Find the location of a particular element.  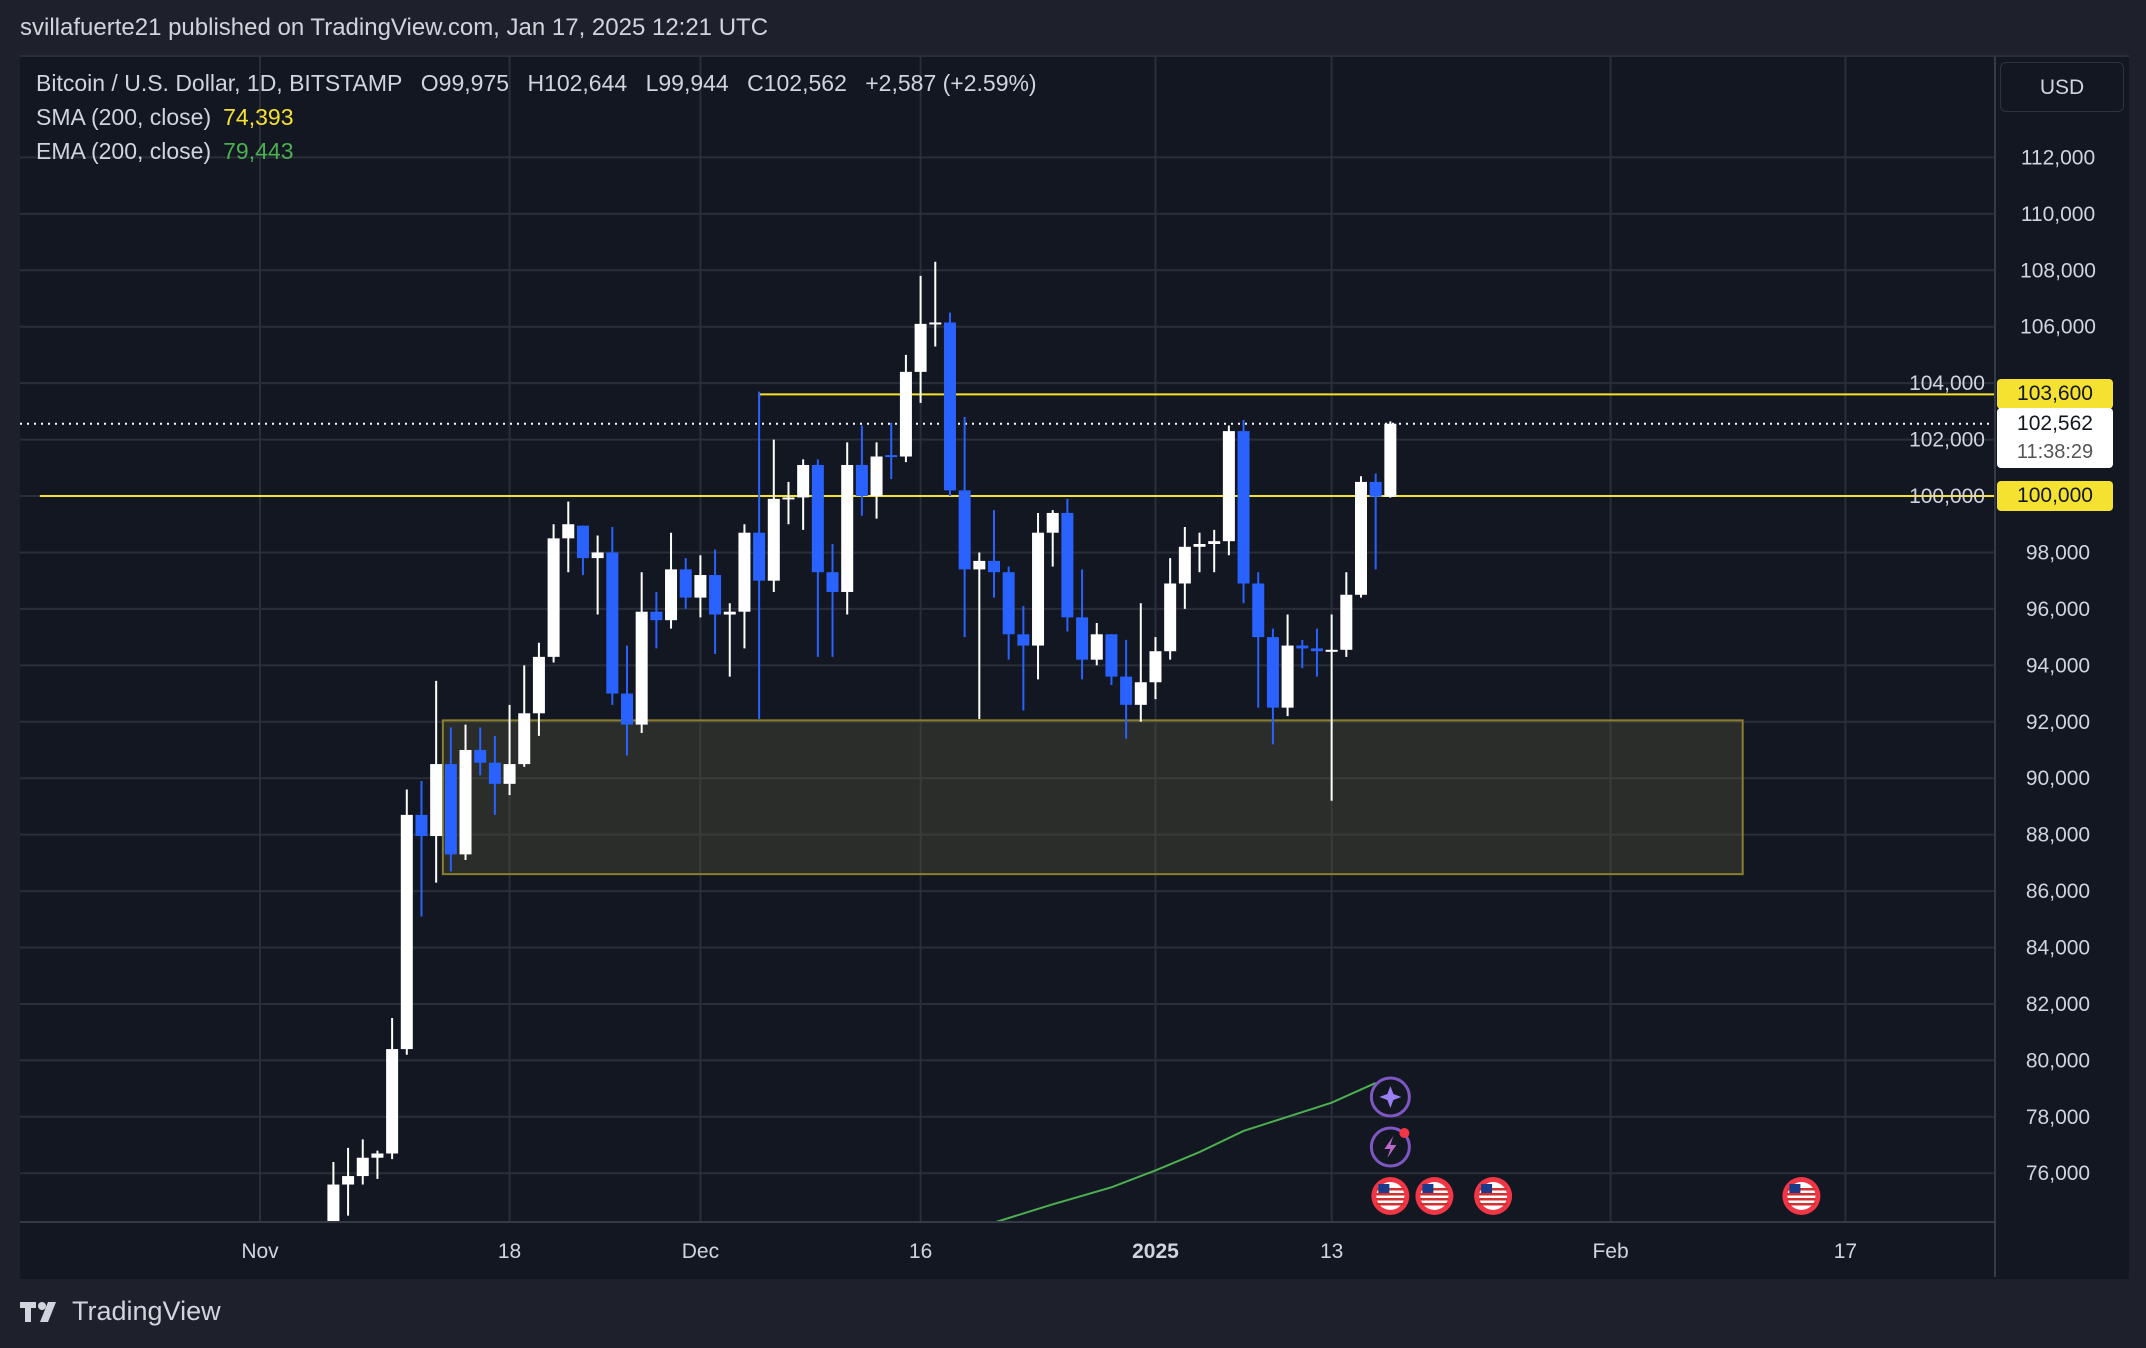

y-tick-label: 106,000 is located at coordinates (2058, 327).